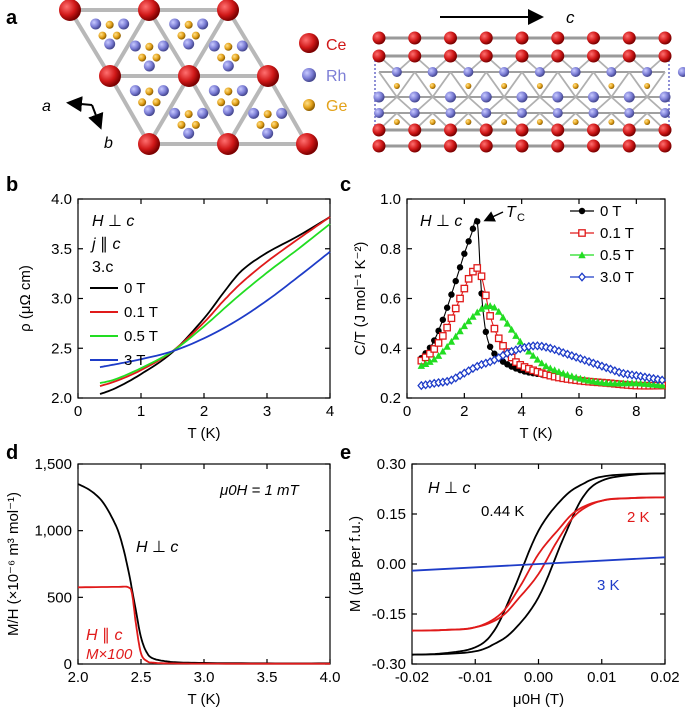  I want to click on y-tick-label: 1,500, so click(53, 464).